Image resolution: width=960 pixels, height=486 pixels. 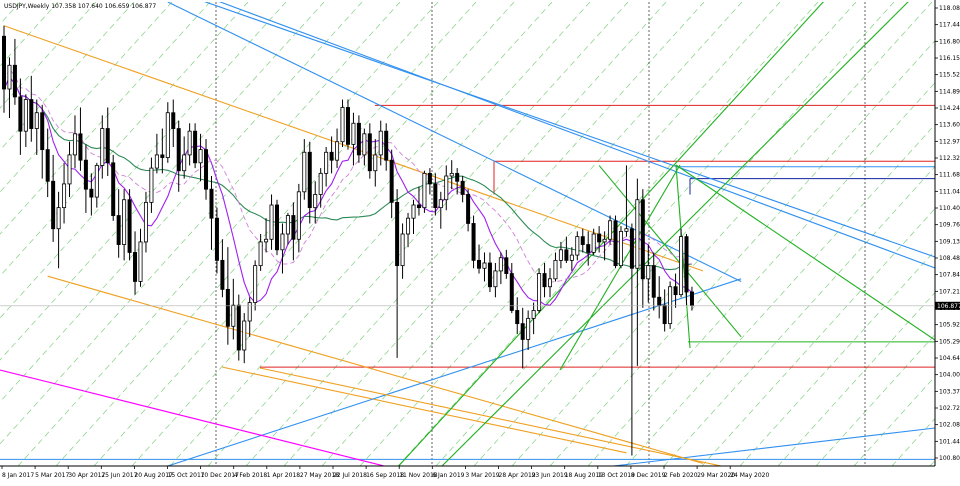 I want to click on x-tick-label: 8 Dec 2019, so click(x=648, y=475).